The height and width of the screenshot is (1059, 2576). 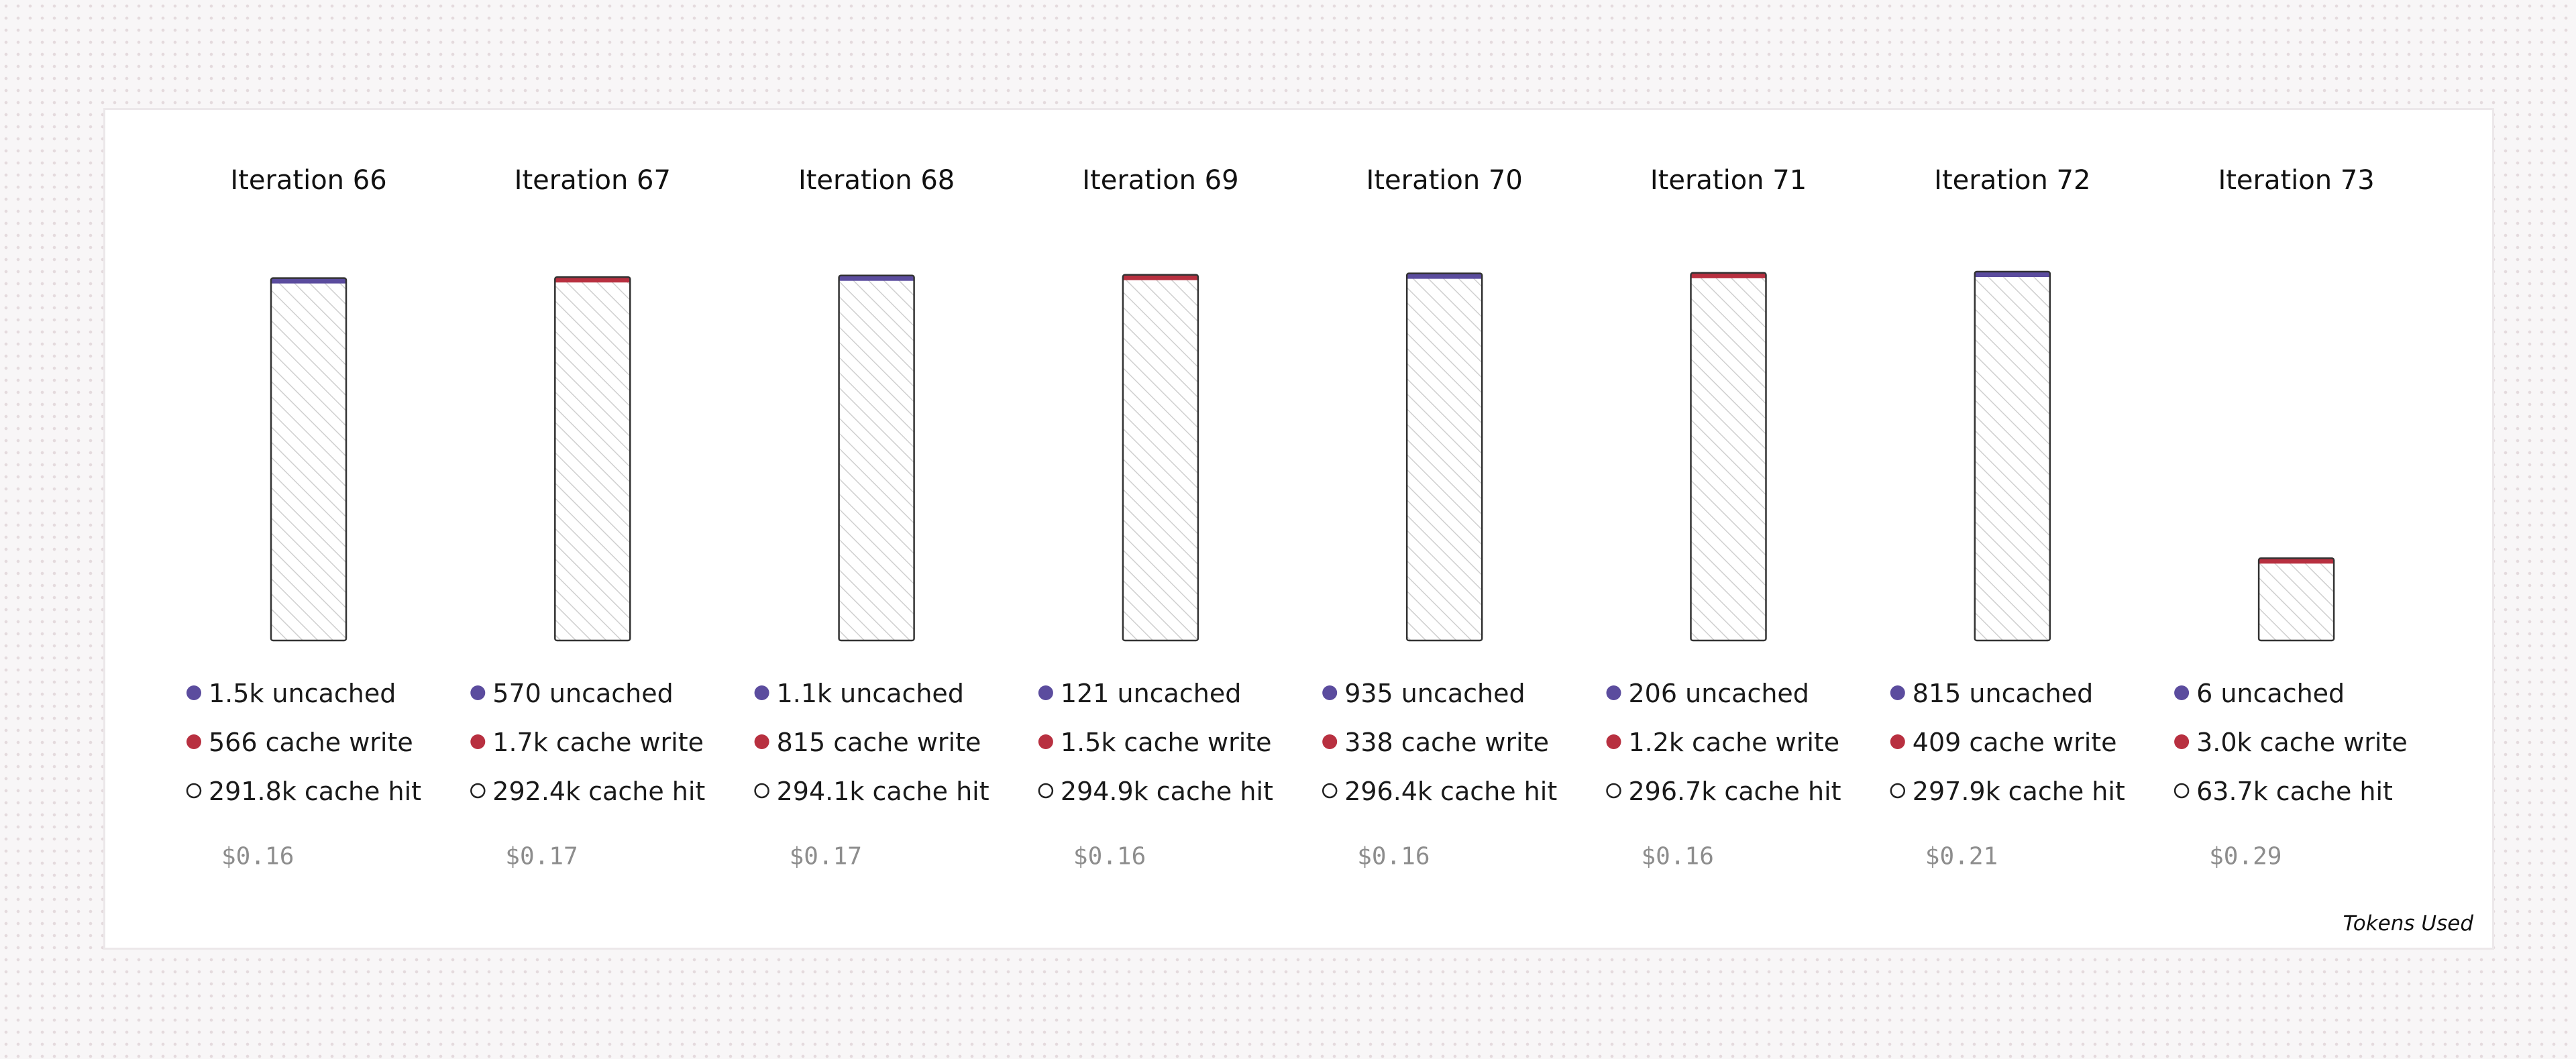 What do you see at coordinates (2270, 693) in the screenshot?
I see `uncached-label: 6 uncached` at bounding box center [2270, 693].